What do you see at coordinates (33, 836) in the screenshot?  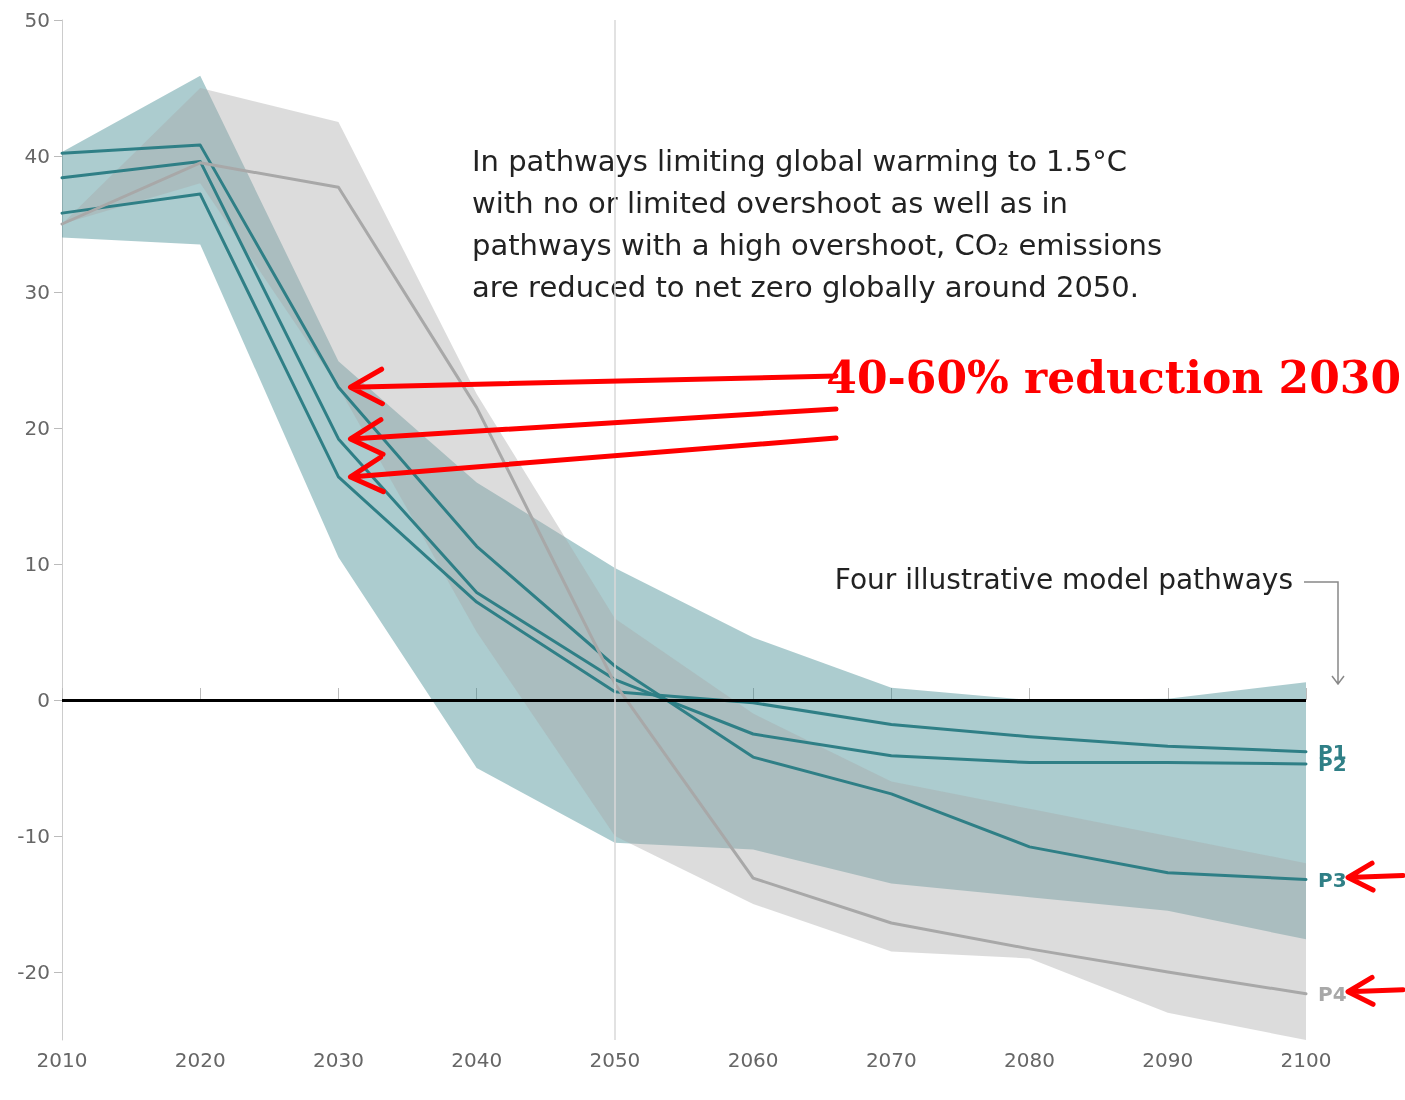 I see `y-tick-label: -10` at bounding box center [33, 836].